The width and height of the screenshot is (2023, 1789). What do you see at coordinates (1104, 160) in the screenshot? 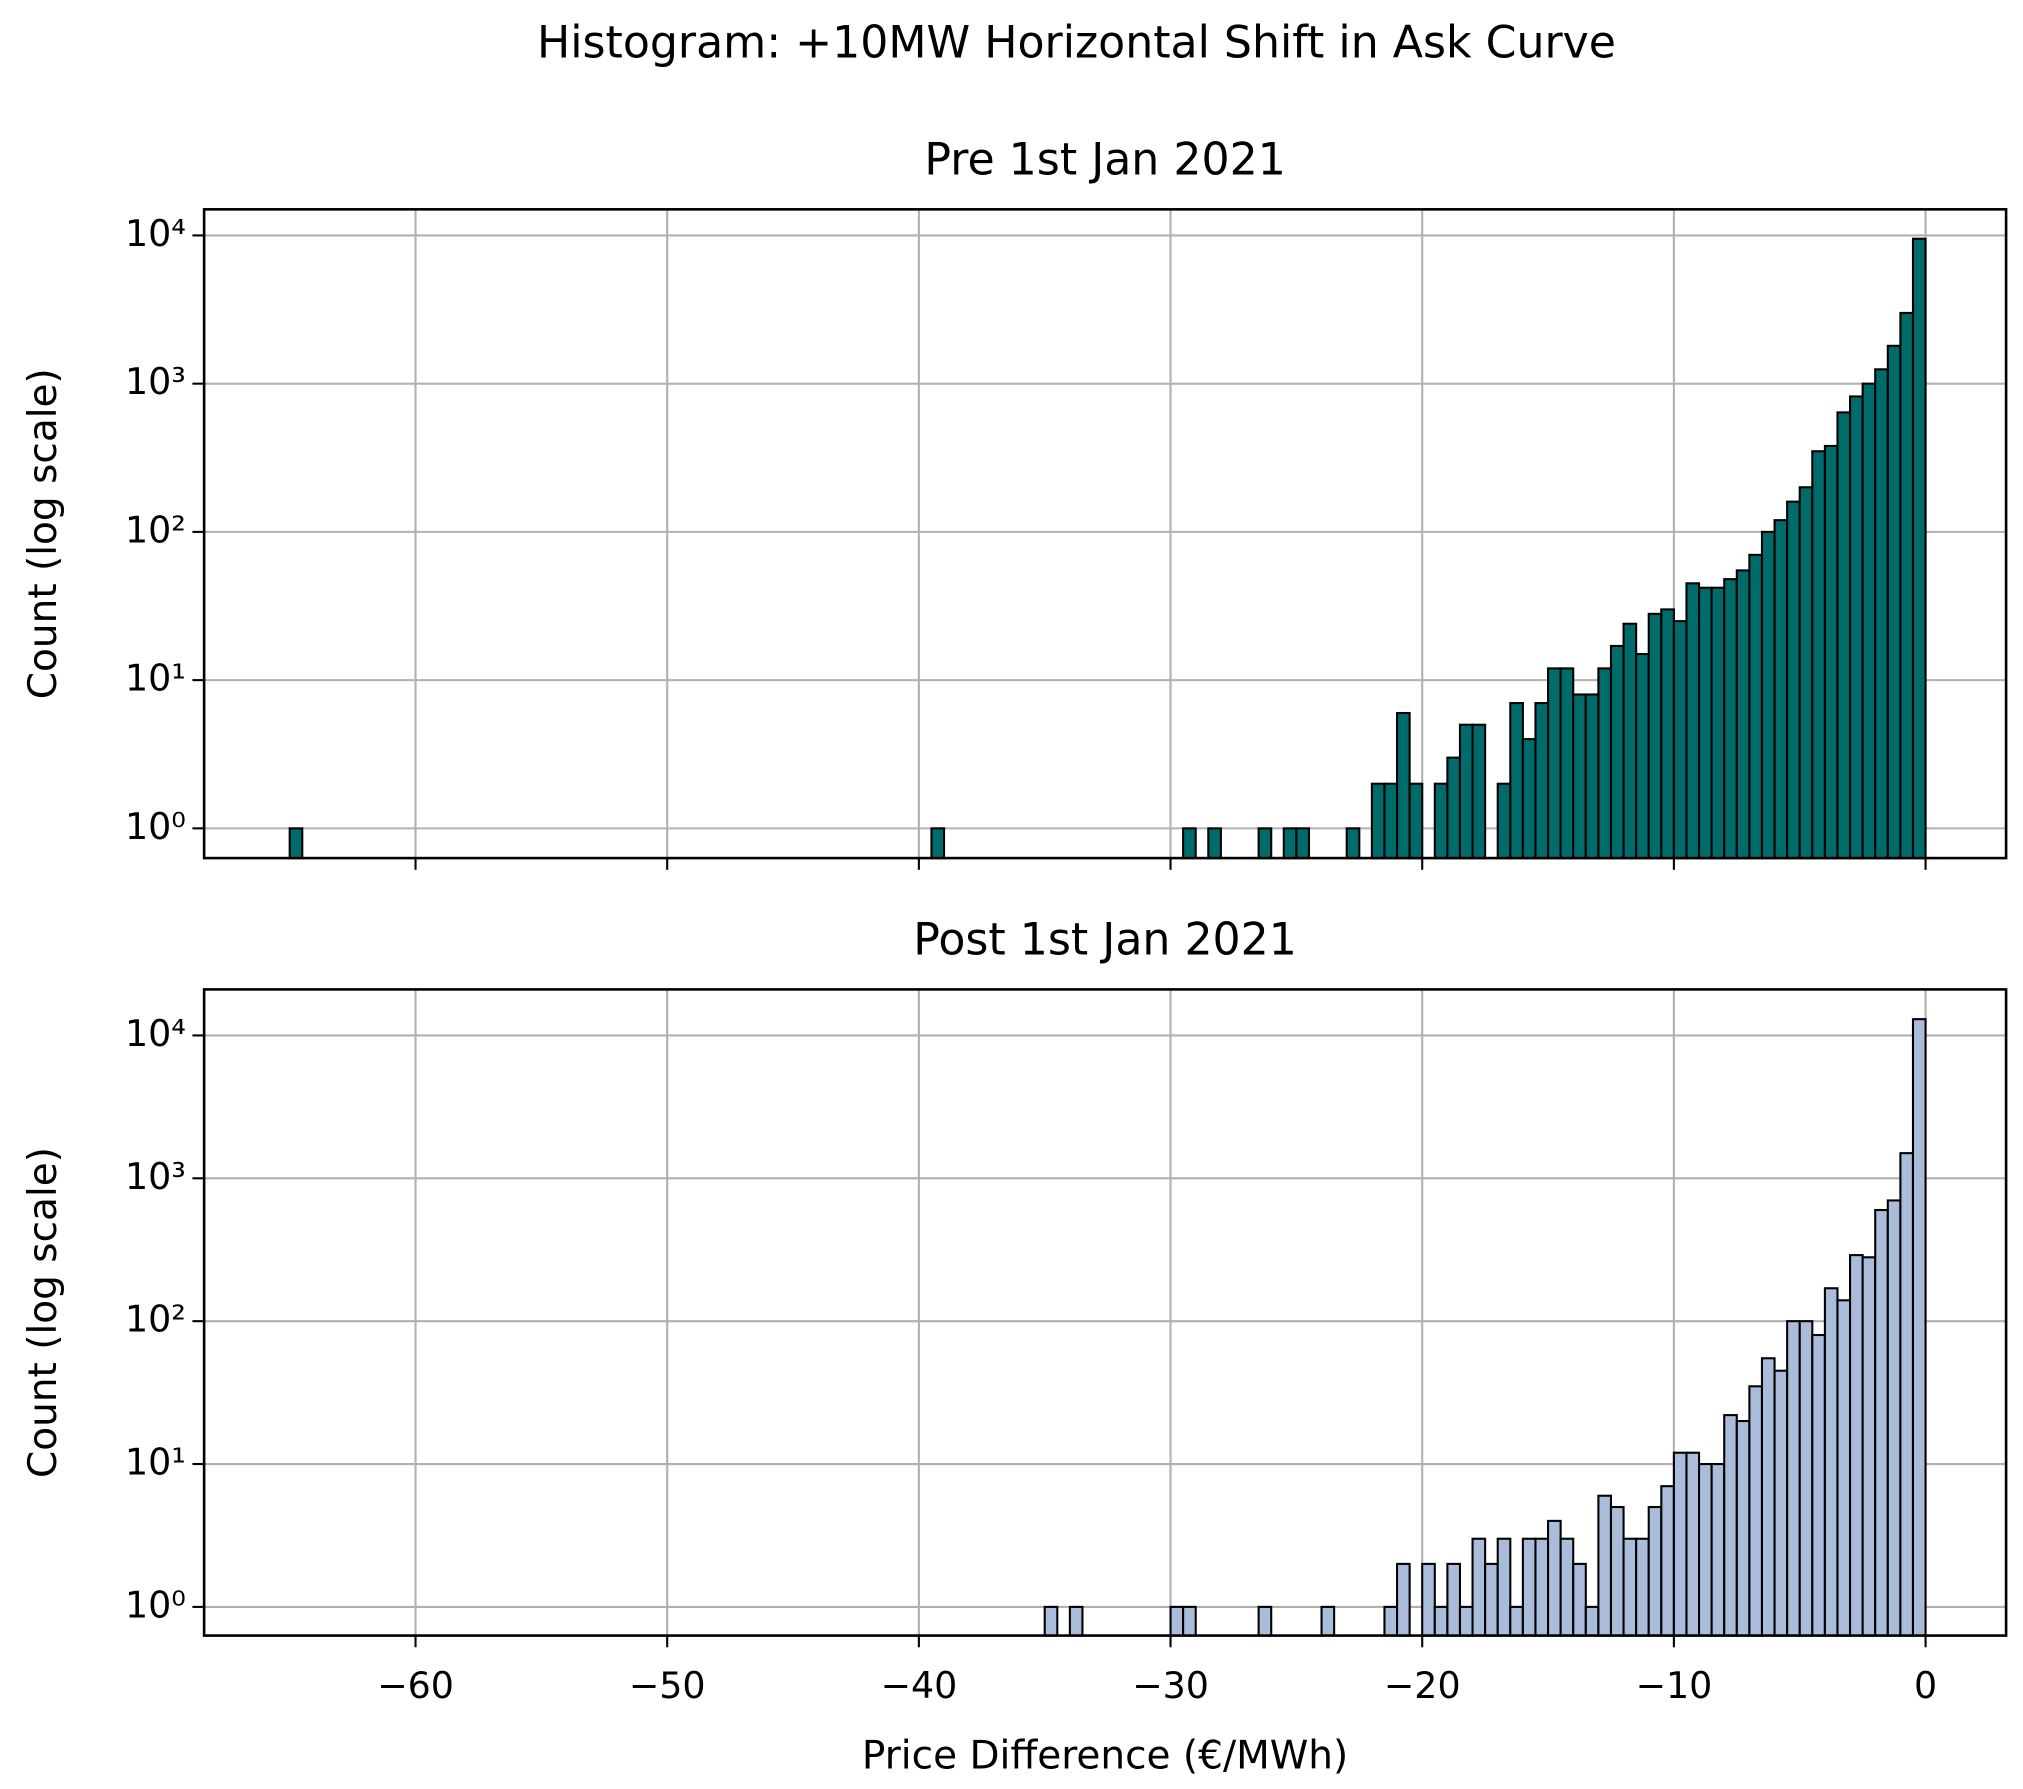
I see `panel-title: Pre 1st Jan 2021` at bounding box center [1104, 160].